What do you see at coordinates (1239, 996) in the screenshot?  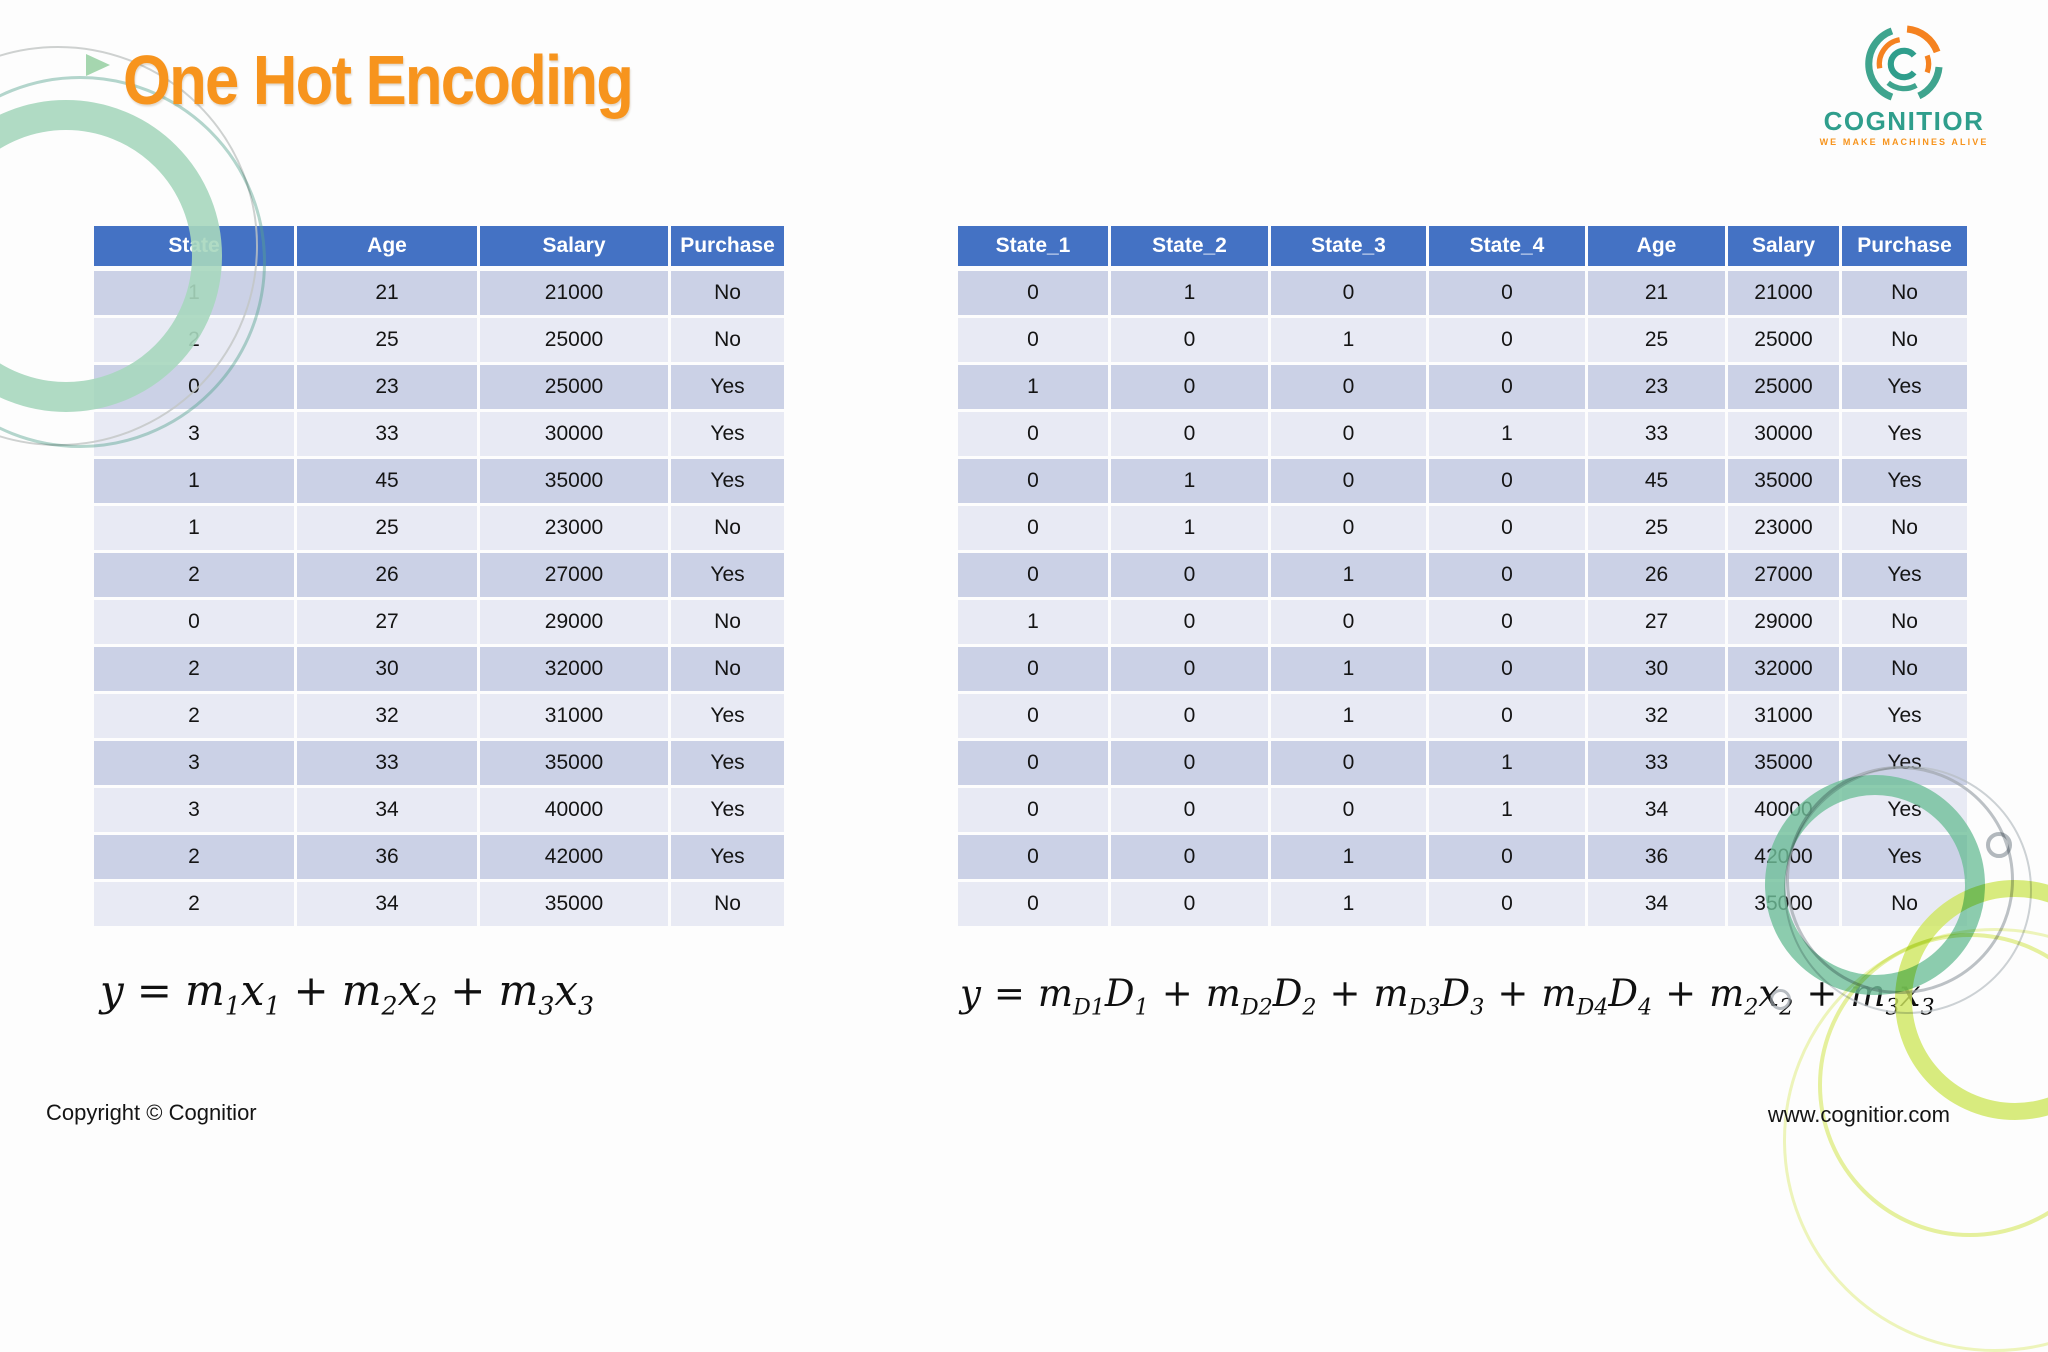 I see `variable: mD2` at bounding box center [1239, 996].